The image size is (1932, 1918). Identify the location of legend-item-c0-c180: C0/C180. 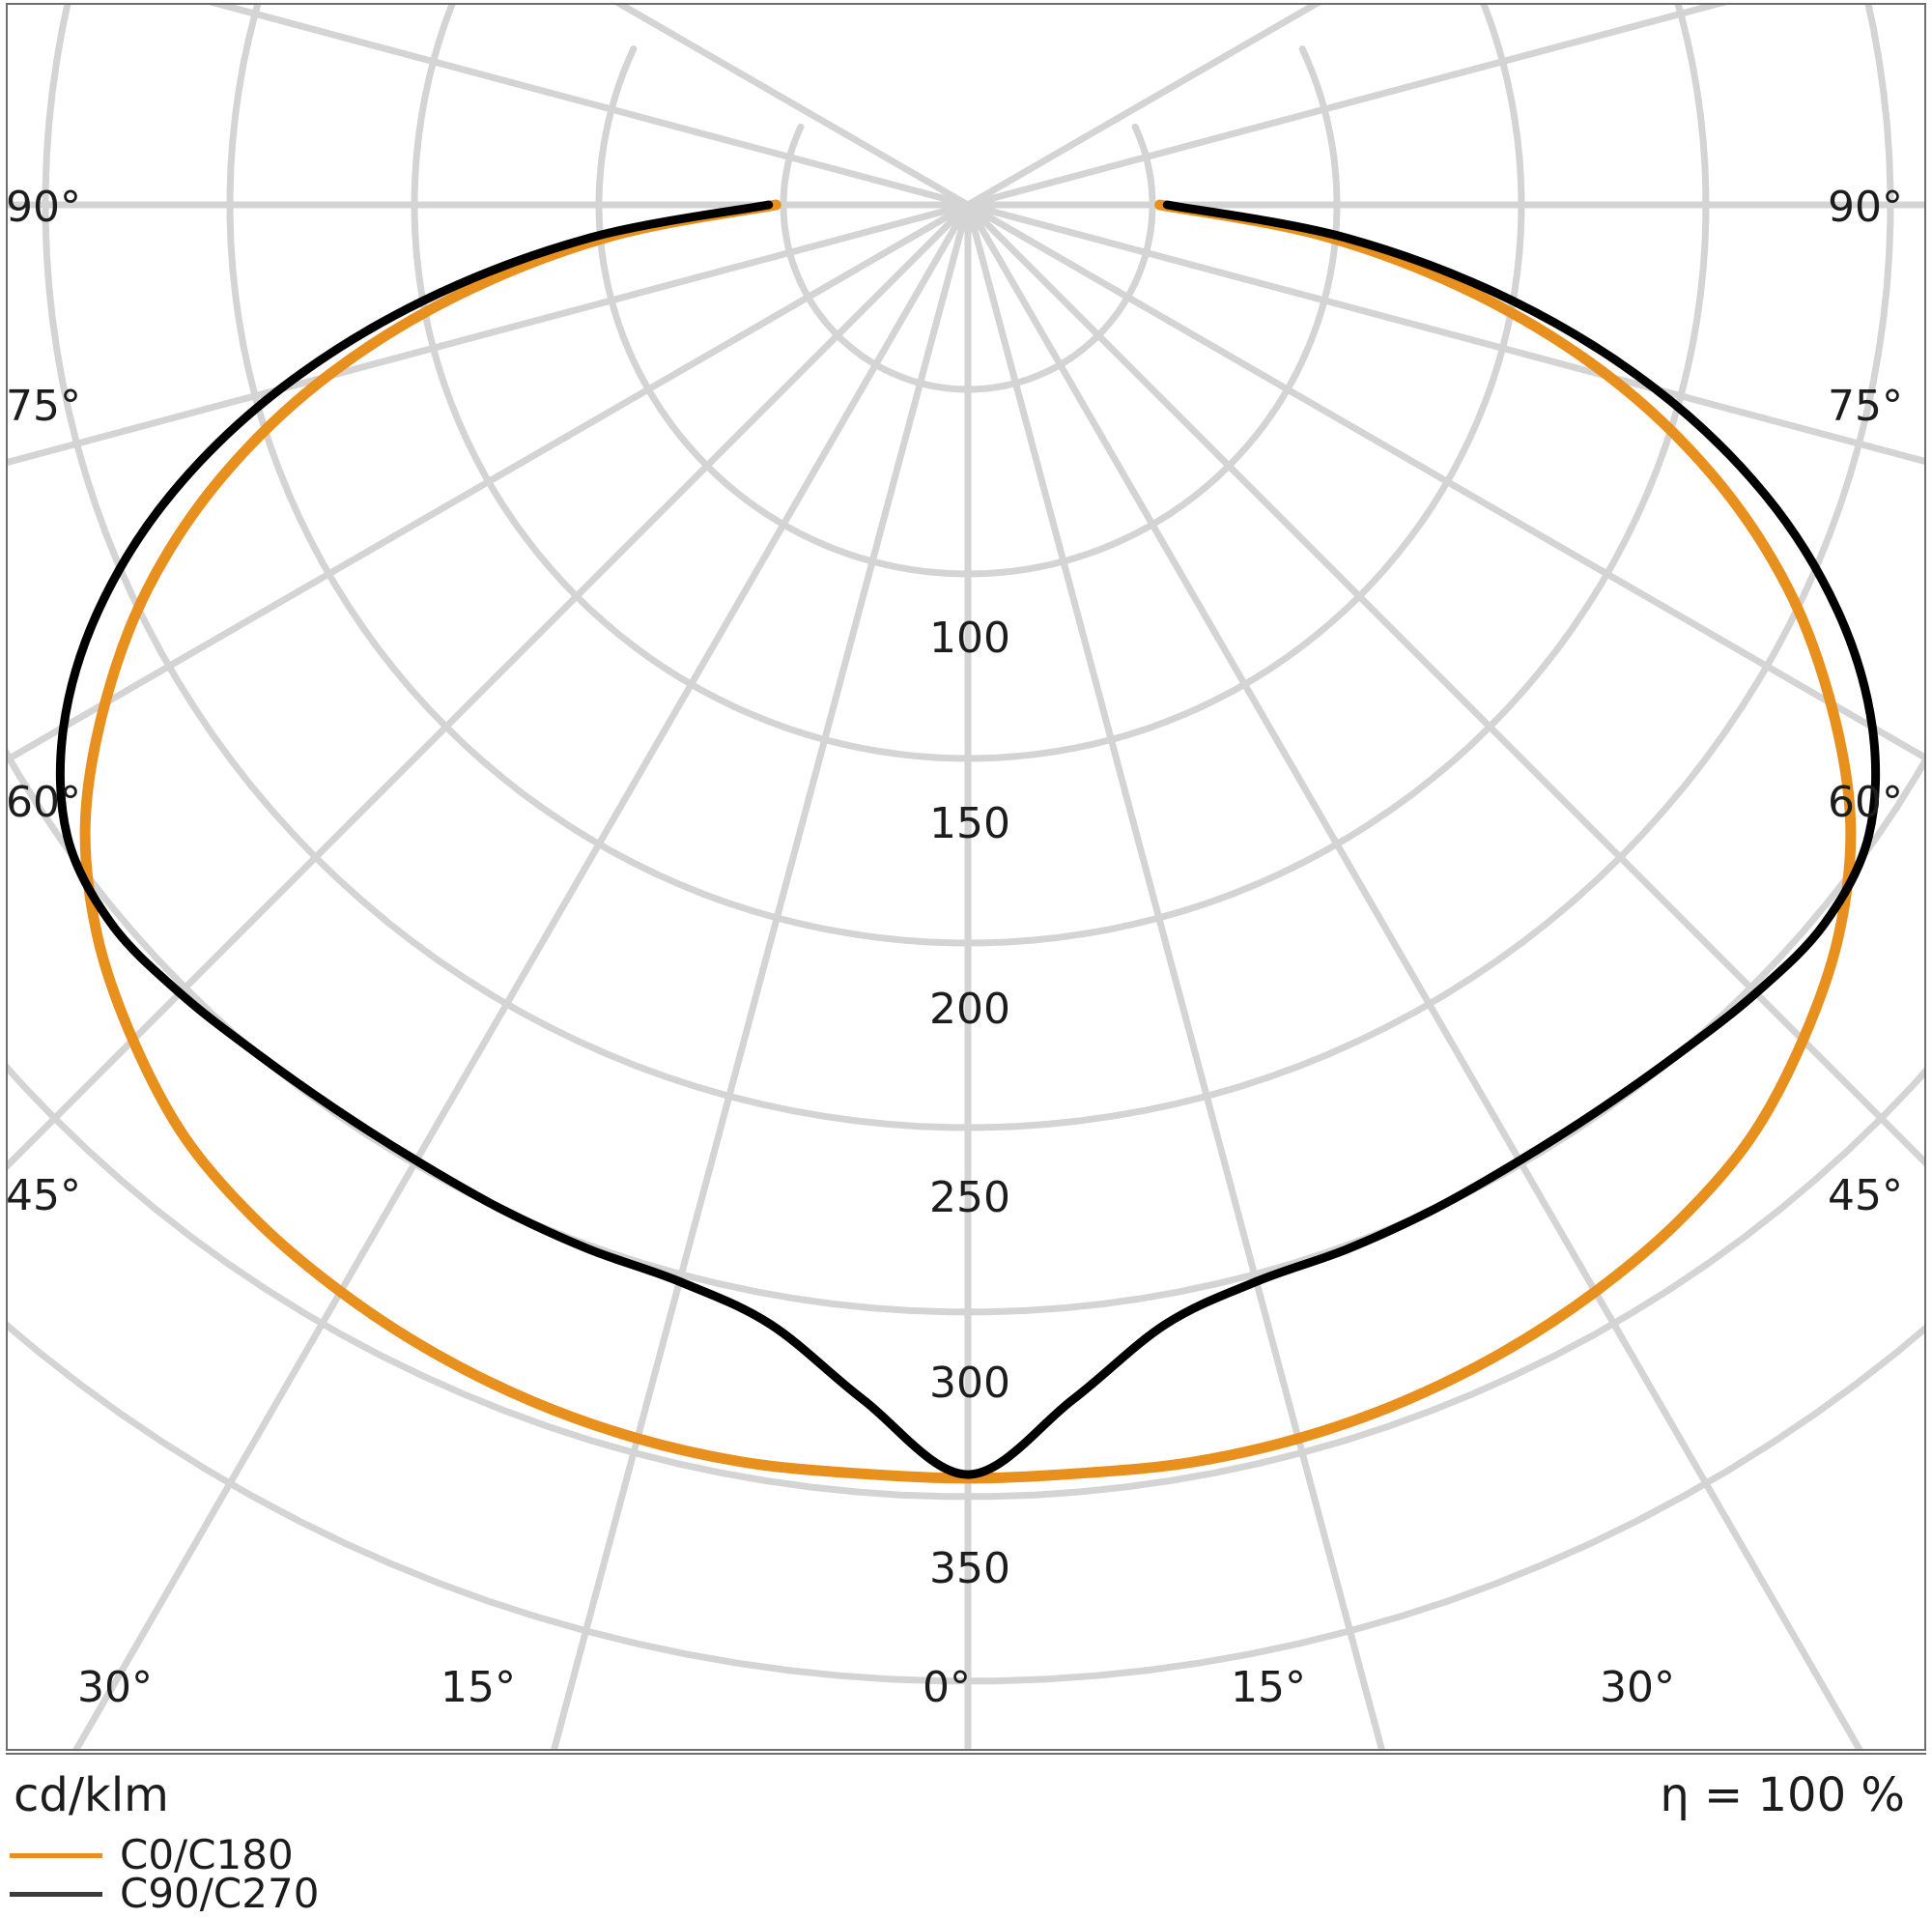
(164, 1854).